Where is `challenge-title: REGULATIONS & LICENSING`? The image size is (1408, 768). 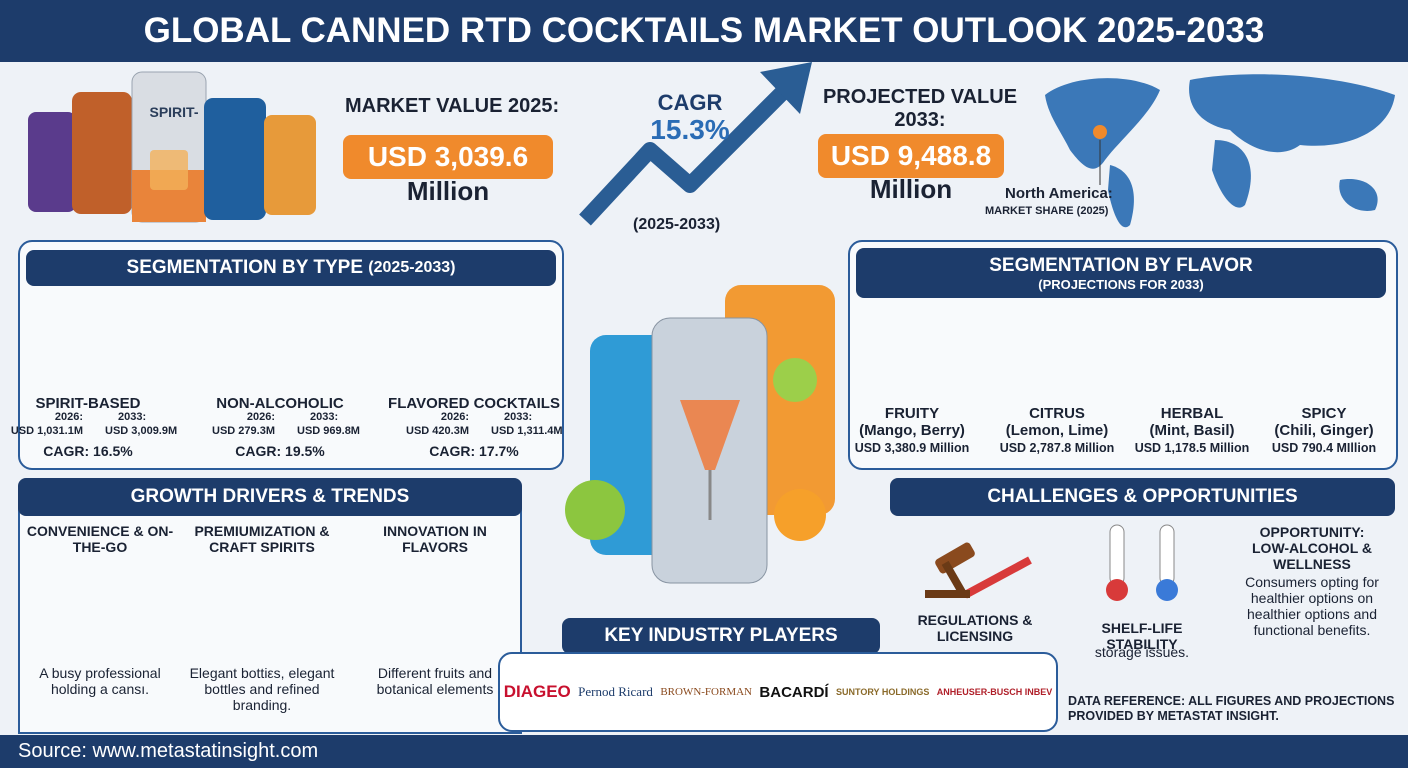
challenge-title: REGULATIONS & LICENSING is located at coordinates (975, 628).